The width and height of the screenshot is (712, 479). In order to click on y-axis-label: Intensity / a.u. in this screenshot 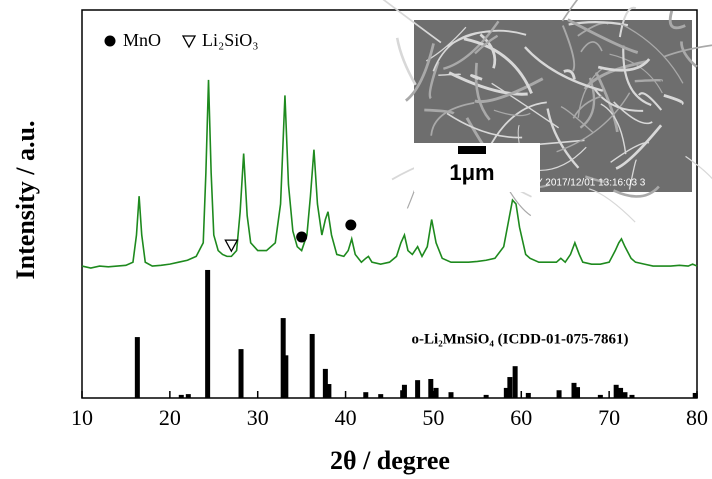, I will do `click(25, 200)`.